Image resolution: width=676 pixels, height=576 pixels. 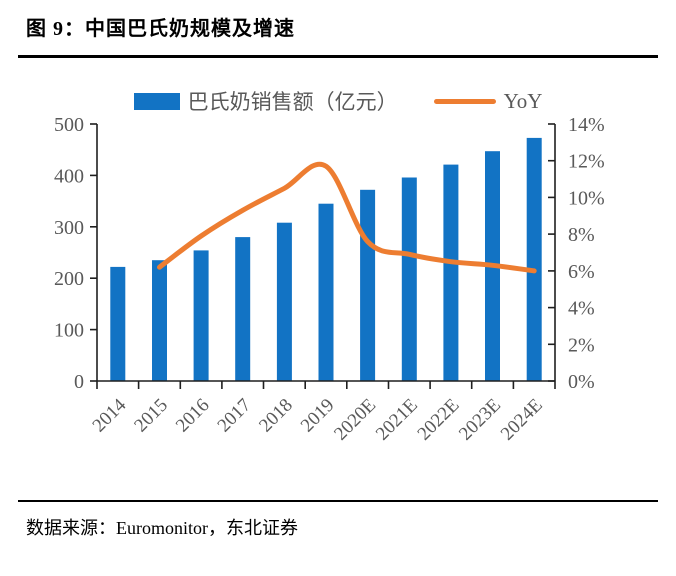 What do you see at coordinates (523, 100) in the screenshot?
I see `line-series-label: YoY` at bounding box center [523, 100].